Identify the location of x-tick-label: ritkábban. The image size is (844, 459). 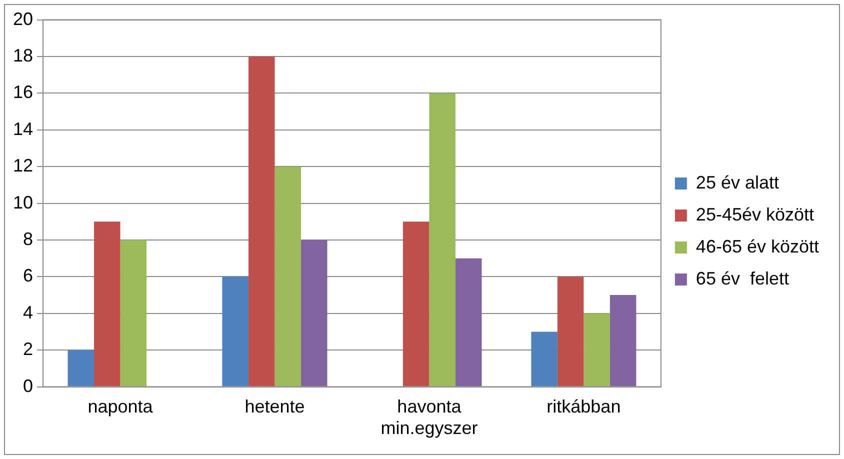
(583, 406).